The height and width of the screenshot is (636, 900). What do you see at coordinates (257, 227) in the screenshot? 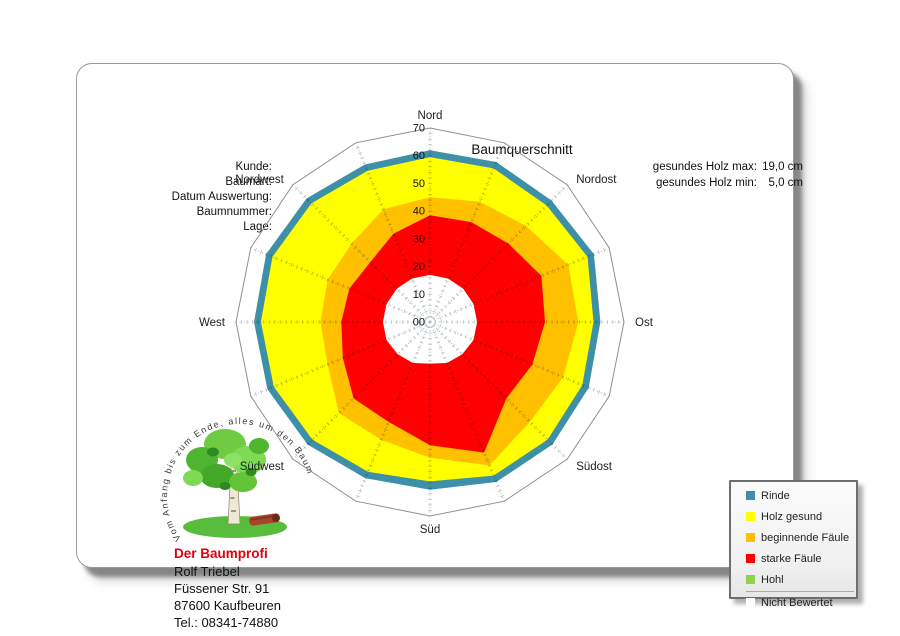
I see `form-label-lage: Lage:` at bounding box center [257, 227].